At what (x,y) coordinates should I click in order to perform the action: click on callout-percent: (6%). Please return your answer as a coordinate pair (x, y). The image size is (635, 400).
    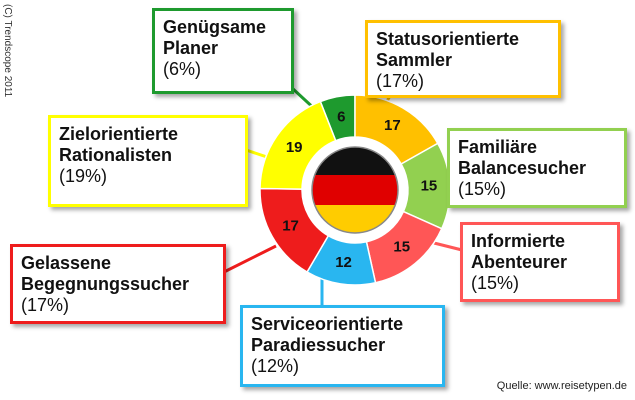
    Looking at the image, I should click on (182, 69).